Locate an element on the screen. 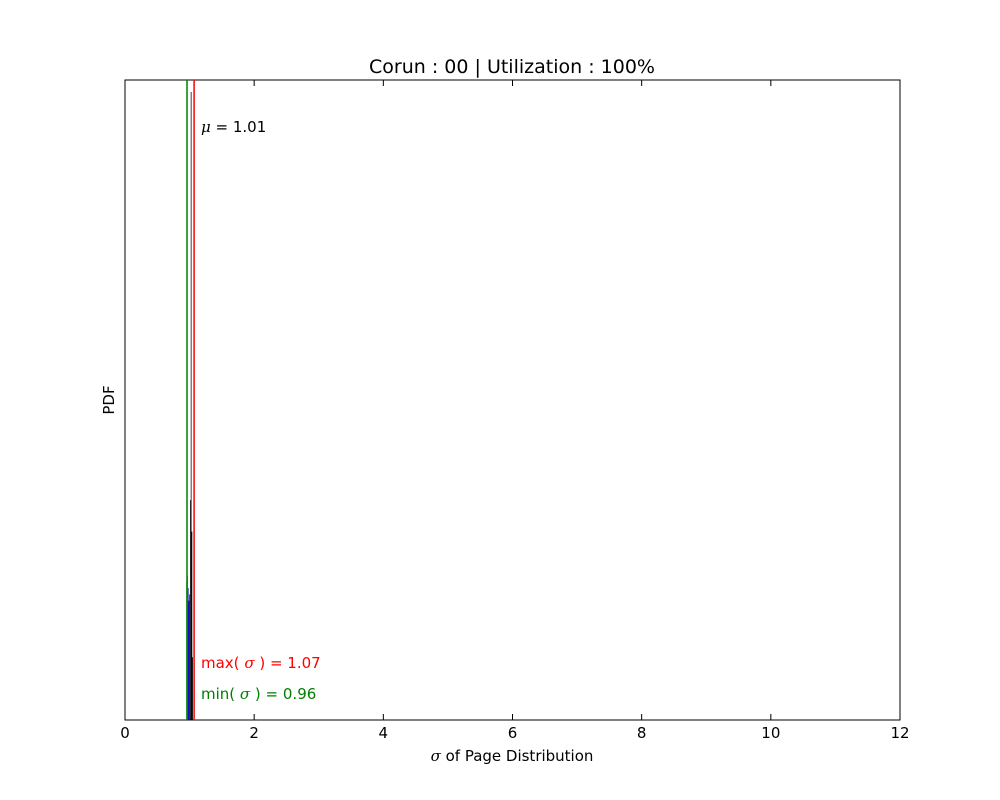 This screenshot has height=800, width=1000. x-axis-label: σ of Page Distribution is located at coordinates (512, 756).